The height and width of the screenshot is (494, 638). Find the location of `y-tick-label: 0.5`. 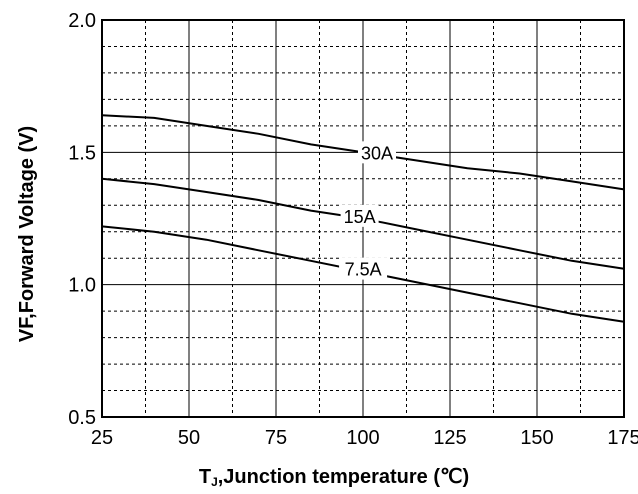

y-tick-label: 0.5 is located at coordinates (82, 418).